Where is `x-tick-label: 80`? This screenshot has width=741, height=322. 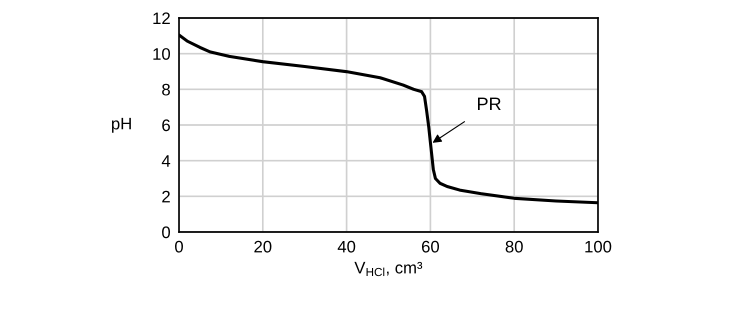
x-tick-label: 80 is located at coordinates (514, 246).